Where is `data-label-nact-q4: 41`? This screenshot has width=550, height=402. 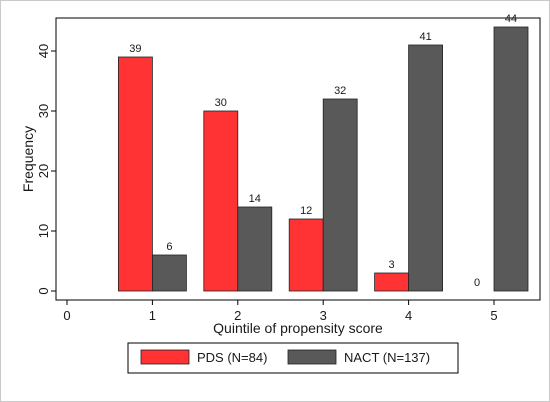 data-label-nact-q4: 41 is located at coordinates (425, 37).